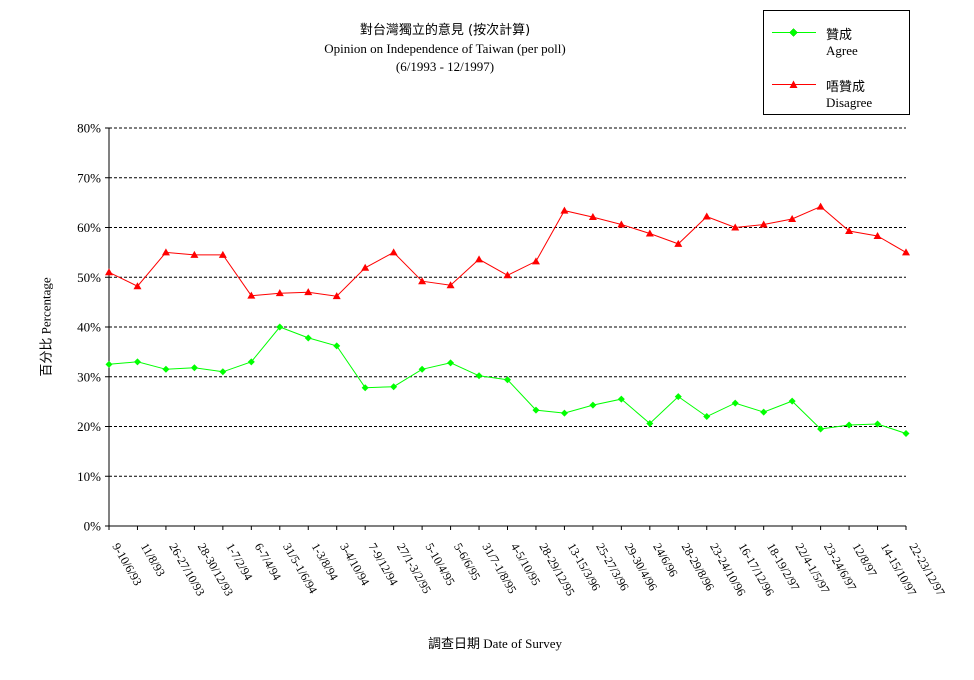 This screenshot has width=974, height=680. What do you see at coordinates (89, 426) in the screenshot?
I see `y-tick-label: 20%` at bounding box center [89, 426].